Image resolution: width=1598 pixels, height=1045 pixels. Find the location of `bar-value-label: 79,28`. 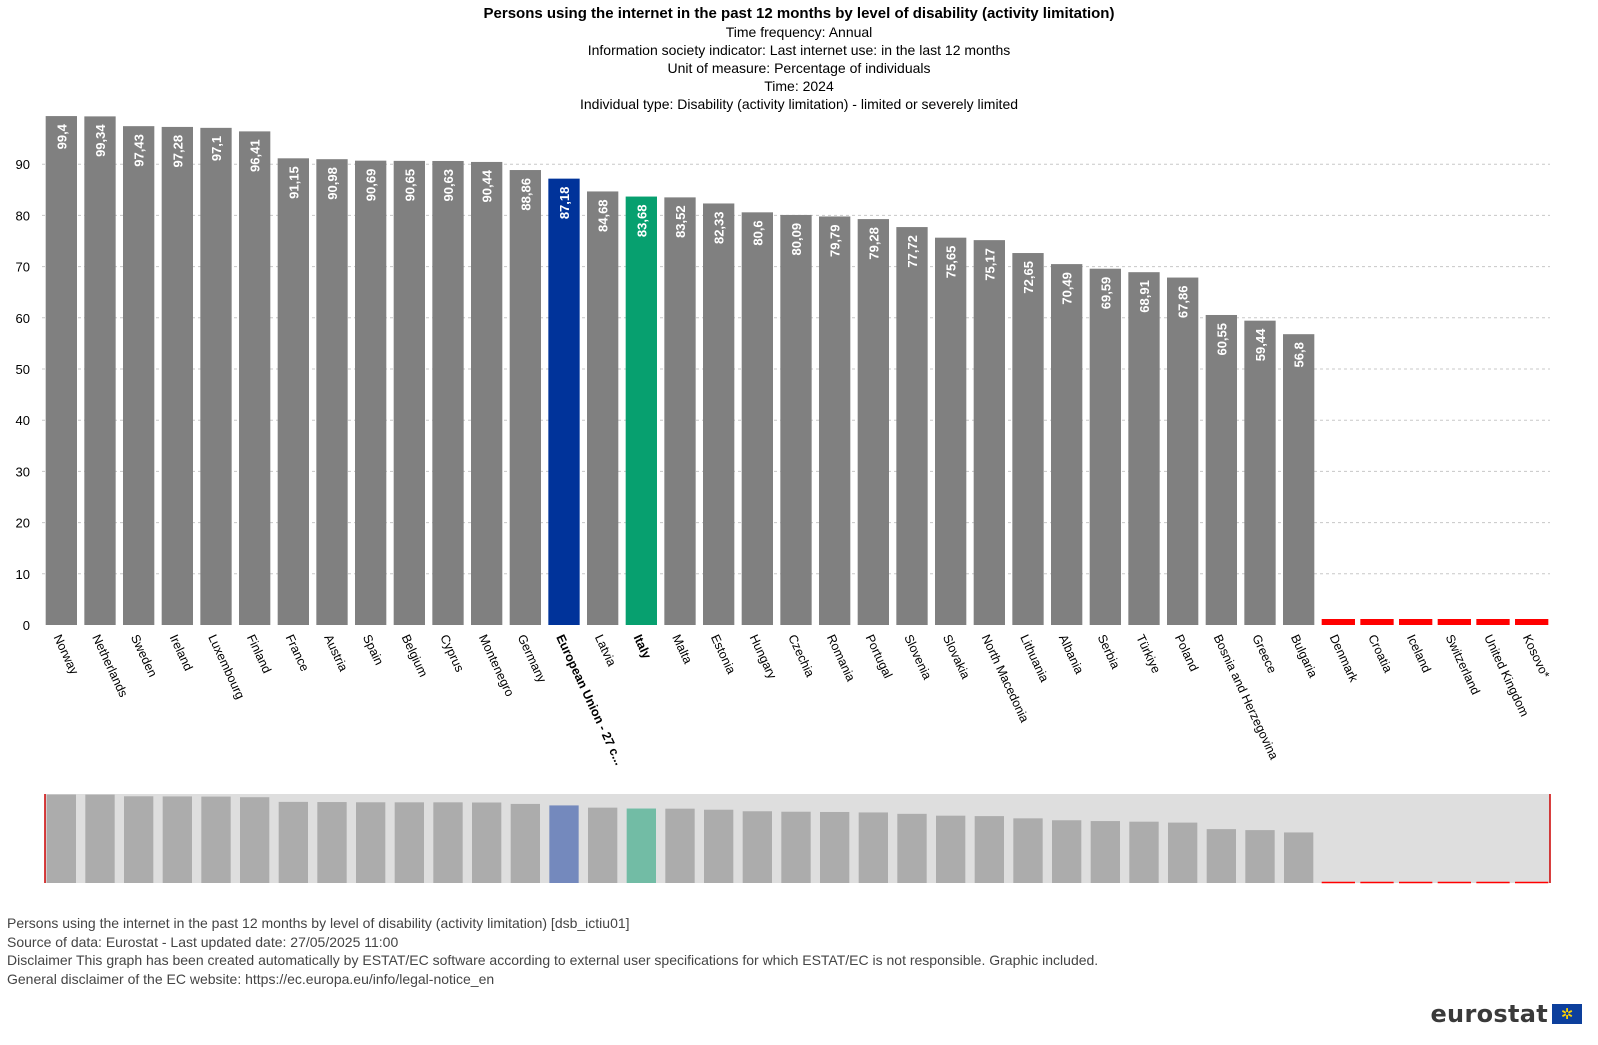

bar-value-label: 79,28 is located at coordinates (873, 243).